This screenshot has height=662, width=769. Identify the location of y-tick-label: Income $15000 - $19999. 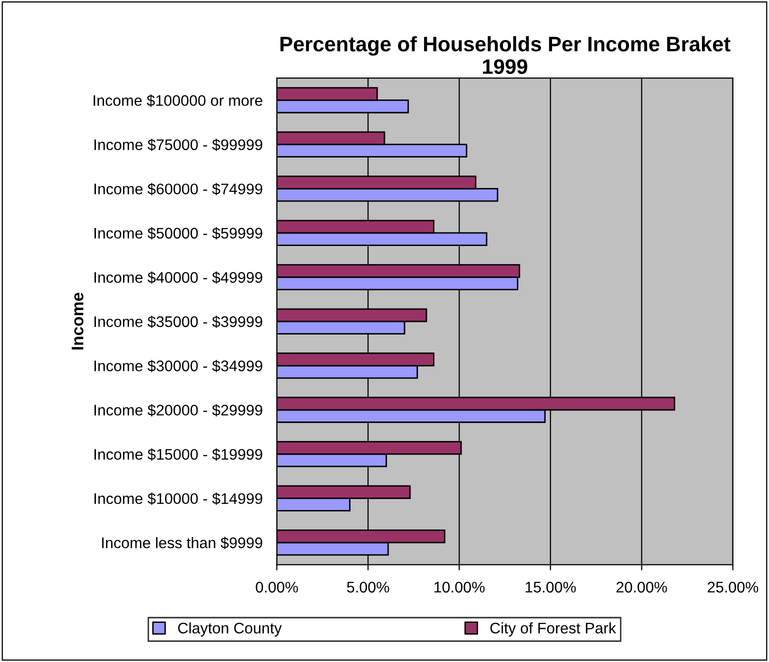
(178, 454).